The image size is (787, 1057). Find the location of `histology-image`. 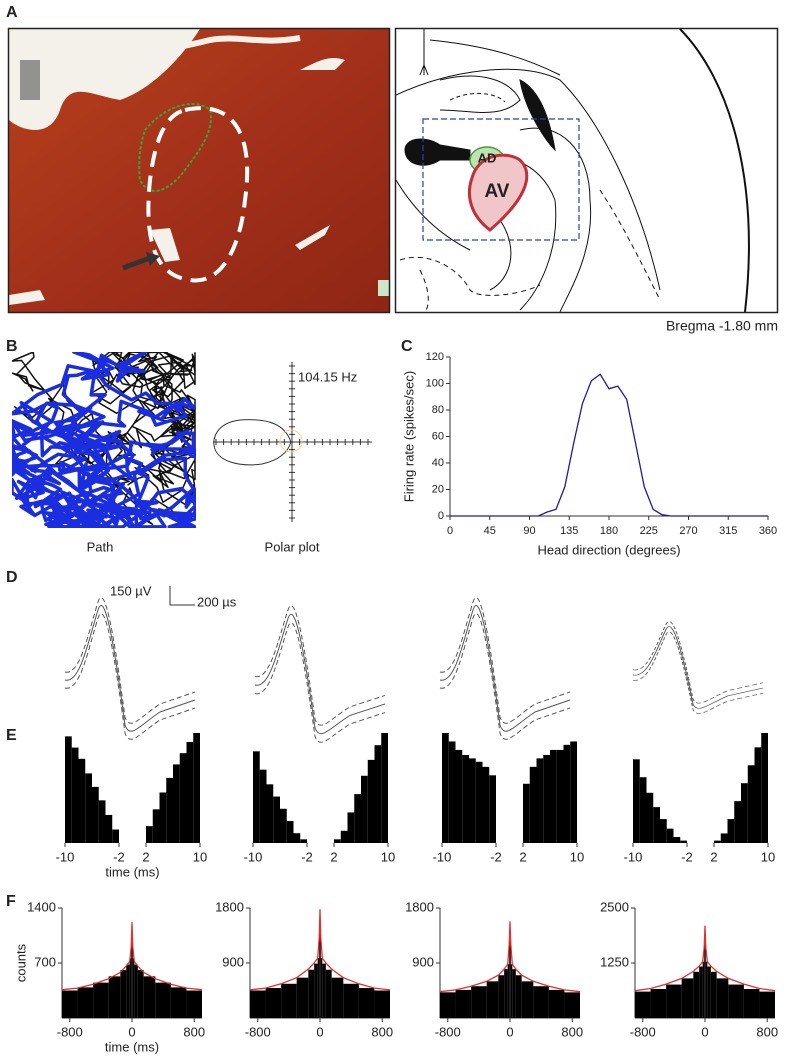

histology-image is located at coordinates (199, 170).